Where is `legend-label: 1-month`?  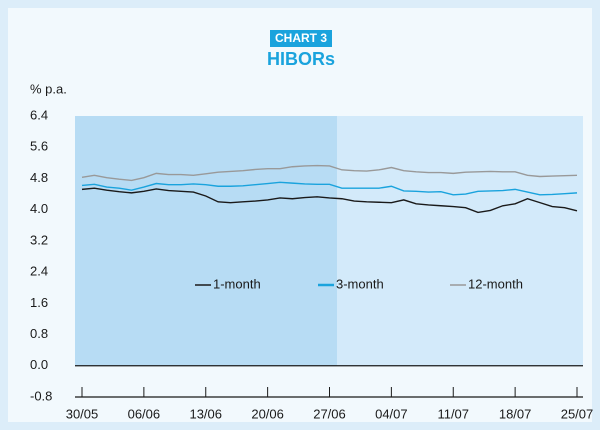 legend-label: 1-month is located at coordinates (237, 283).